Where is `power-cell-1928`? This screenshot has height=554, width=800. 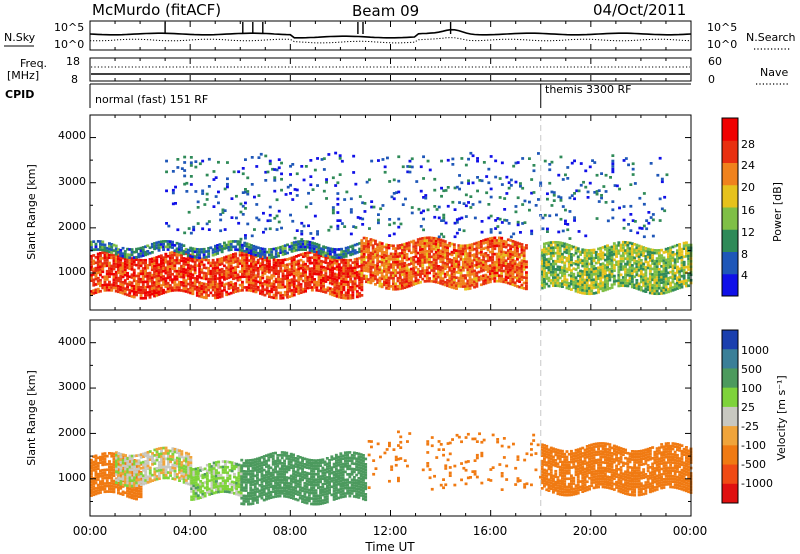 power-cell-1928 is located at coordinates (369, 255).